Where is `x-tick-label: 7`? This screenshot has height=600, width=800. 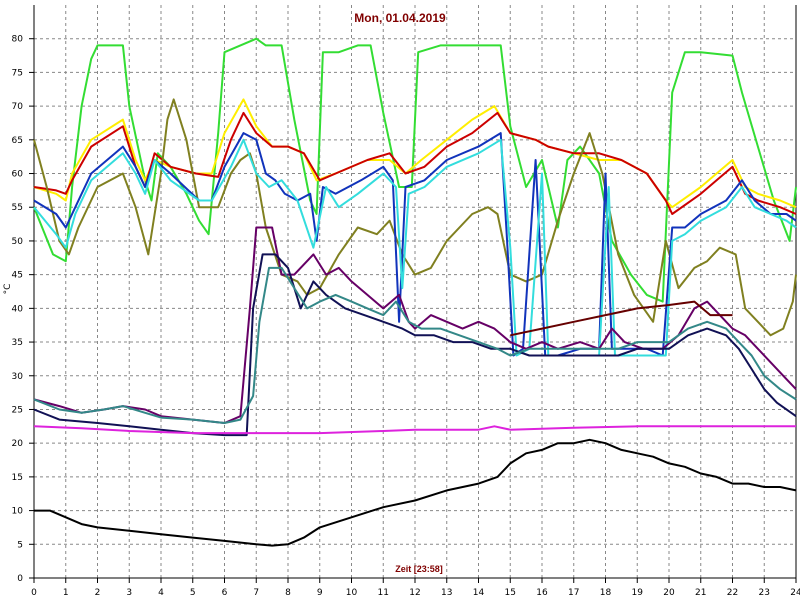 x-tick-label: 7 is located at coordinates (256, 593).